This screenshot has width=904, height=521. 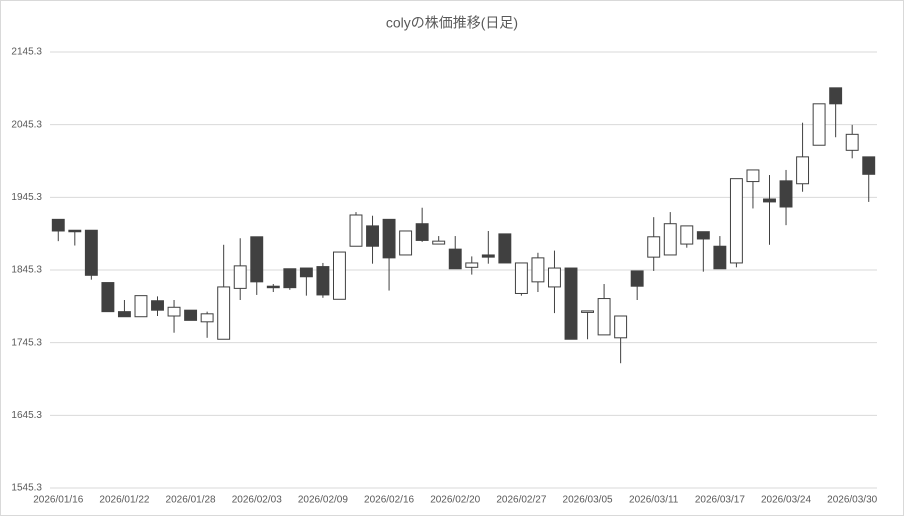 What do you see at coordinates (521, 500) in the screenshot?
I see `x-tick-label: 2026/02/27` at bounding box center [521, 500].